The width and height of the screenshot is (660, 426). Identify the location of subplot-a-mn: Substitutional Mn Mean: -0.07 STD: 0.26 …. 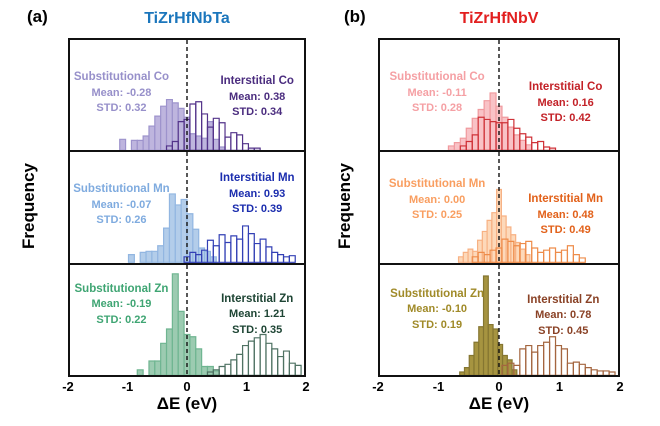
(187, 208).